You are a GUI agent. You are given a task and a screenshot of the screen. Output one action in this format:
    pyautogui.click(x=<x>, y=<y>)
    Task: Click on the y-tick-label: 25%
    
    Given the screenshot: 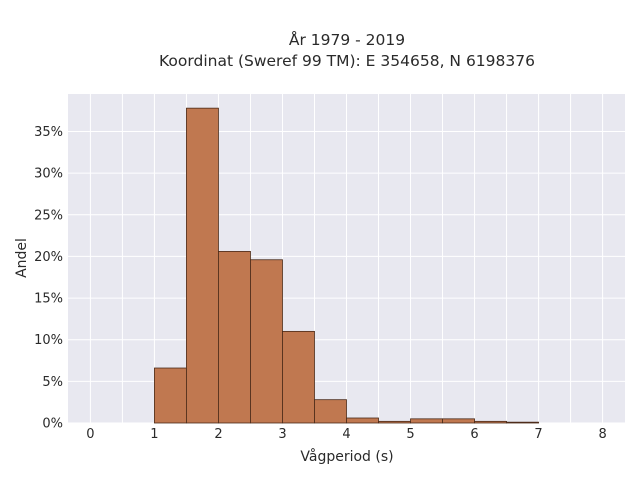 What is the action you would take?
    pyautogui.click(x=48, y=215)
    